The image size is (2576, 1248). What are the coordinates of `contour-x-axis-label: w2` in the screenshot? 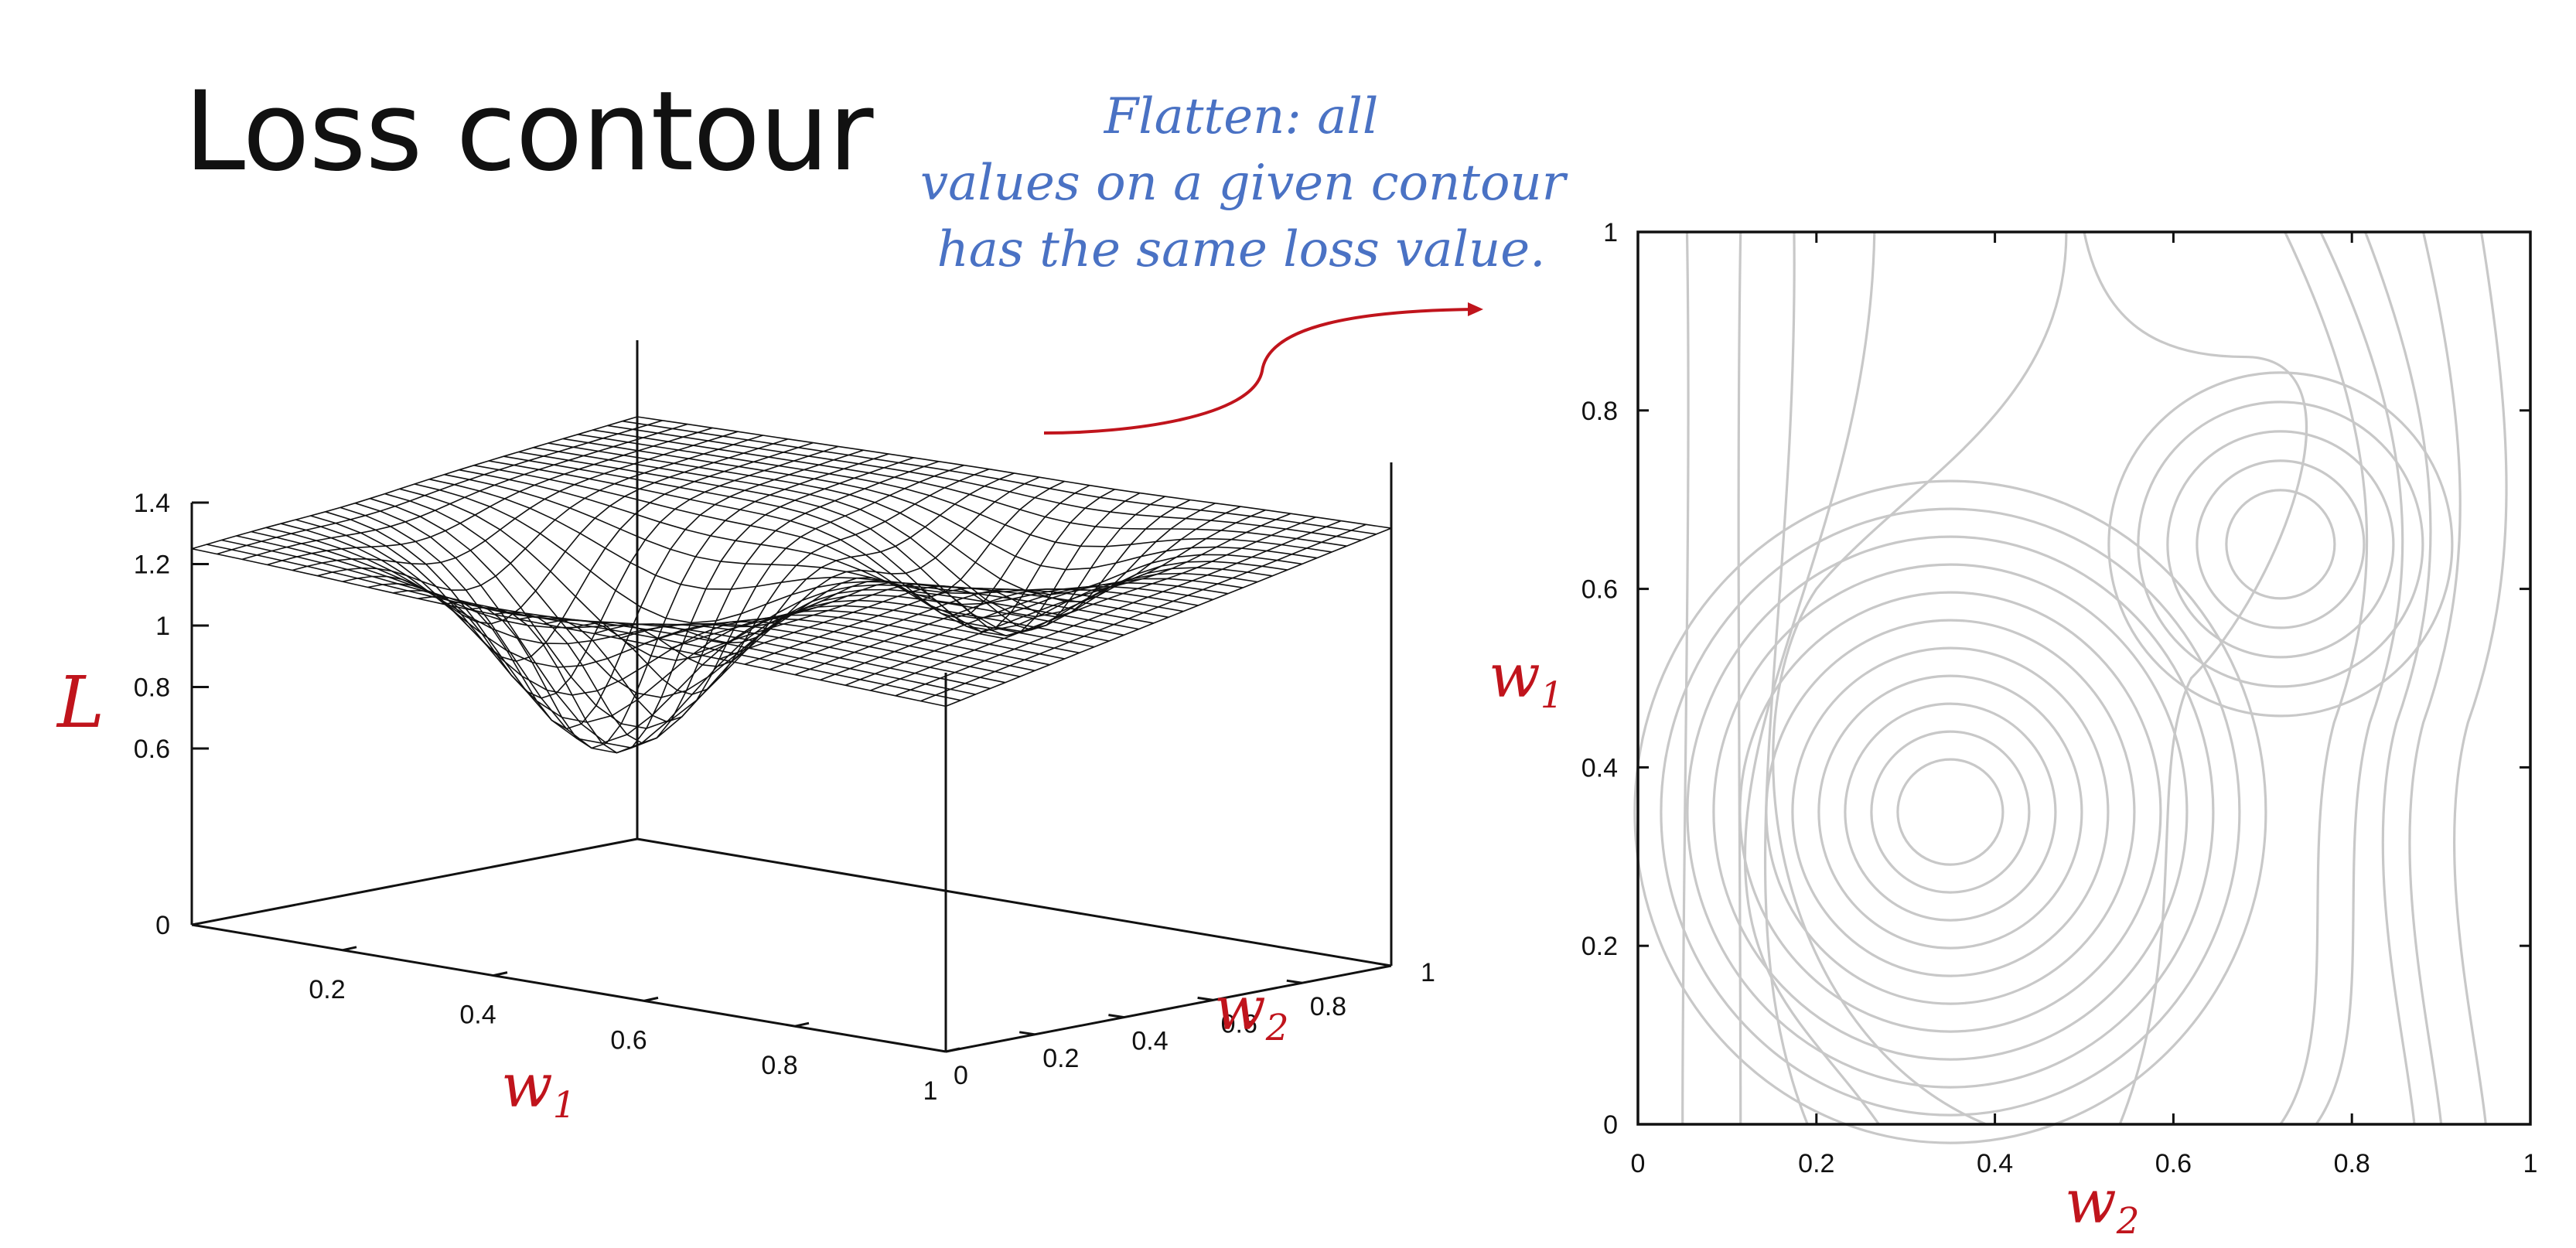 It's located at (2102, 1206).